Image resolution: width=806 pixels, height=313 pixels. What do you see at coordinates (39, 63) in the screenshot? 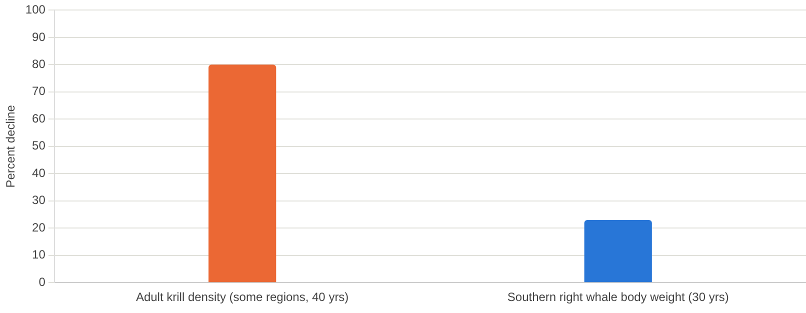
I see `y-tick-label: 80` at bounding box center [39, 63].